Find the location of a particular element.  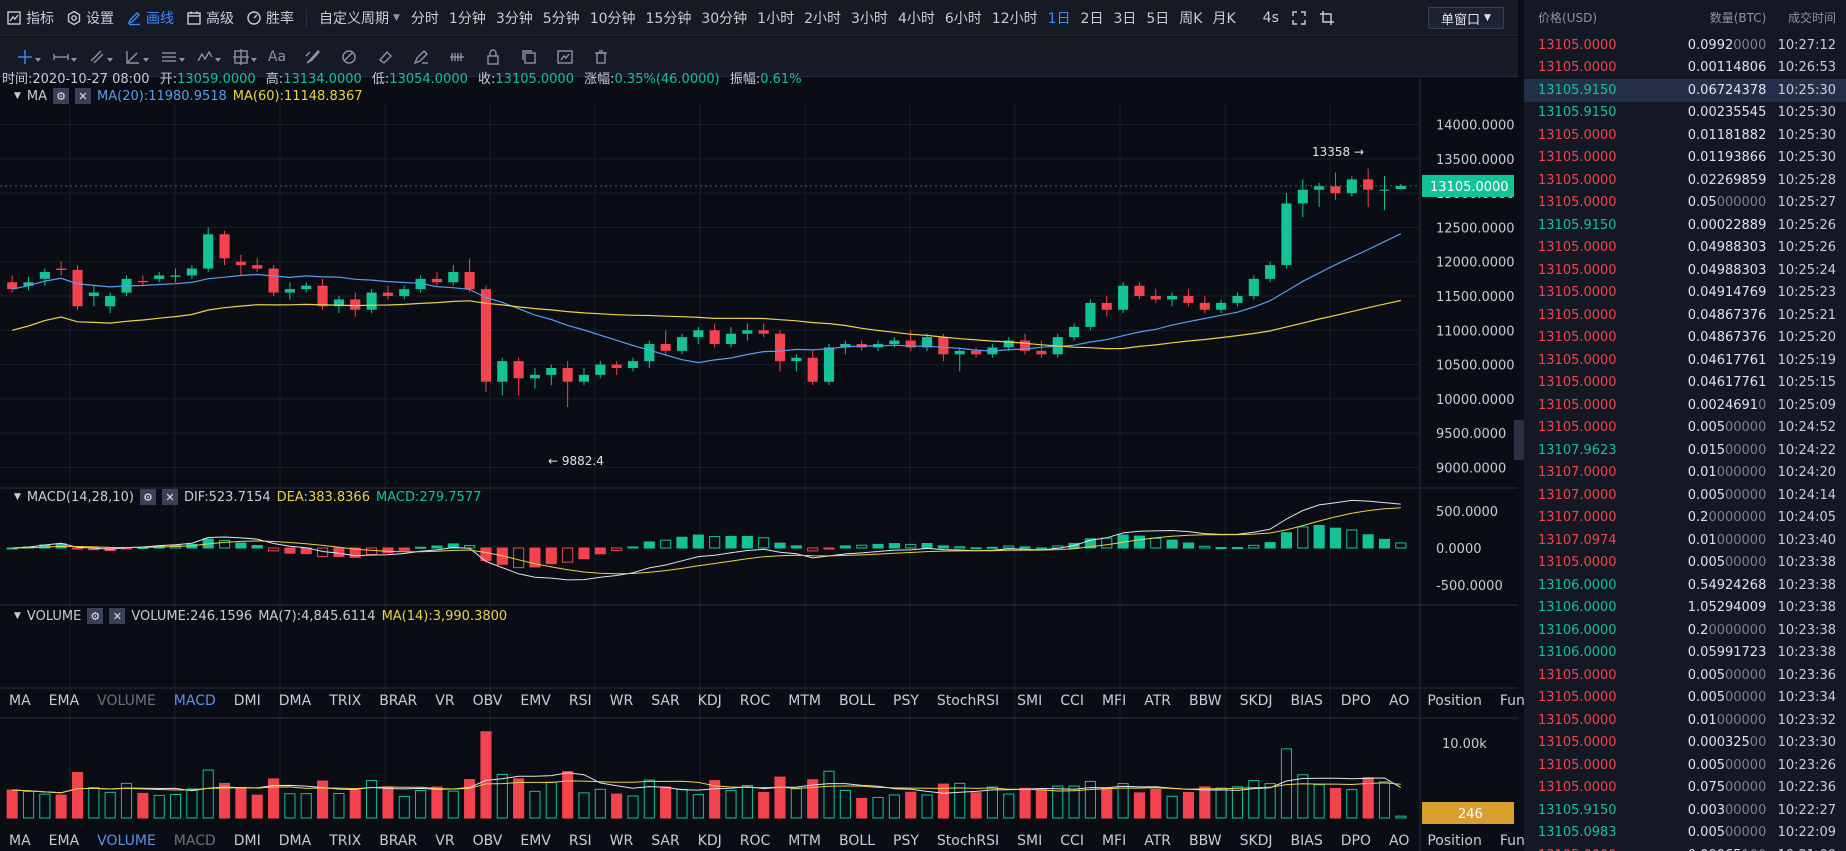

period-2: 3分钟 is located at coordinates (514, 18).